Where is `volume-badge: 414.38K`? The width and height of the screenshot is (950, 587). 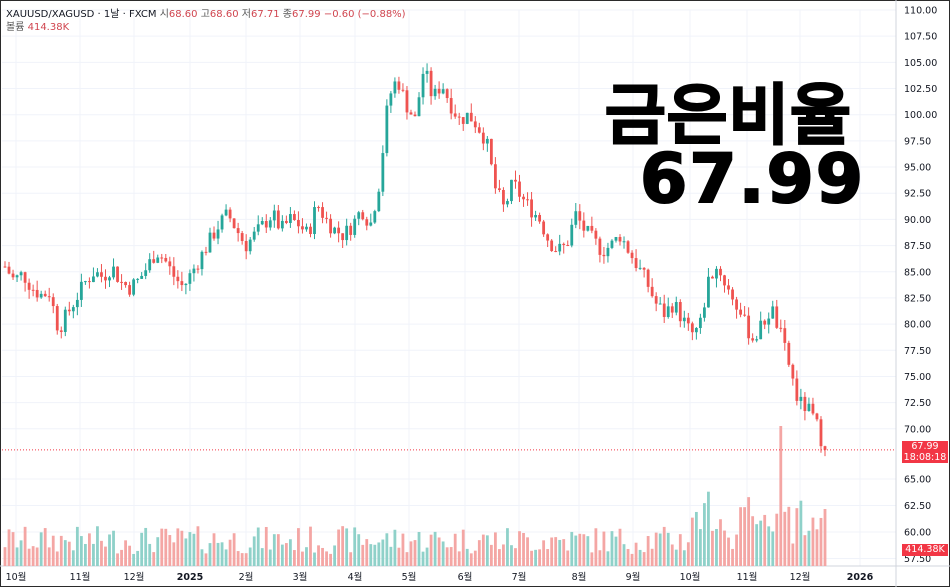
volume-badge: 414.38K is located at coordinates (925, 550).